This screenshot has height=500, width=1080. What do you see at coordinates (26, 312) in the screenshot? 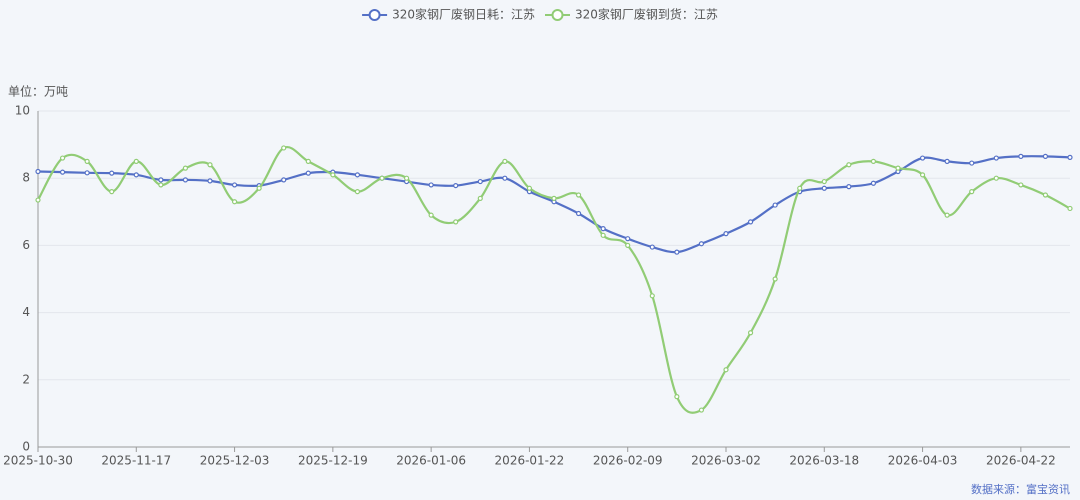
I see `y-tick-label: 4` at bounding box center [26, 312].